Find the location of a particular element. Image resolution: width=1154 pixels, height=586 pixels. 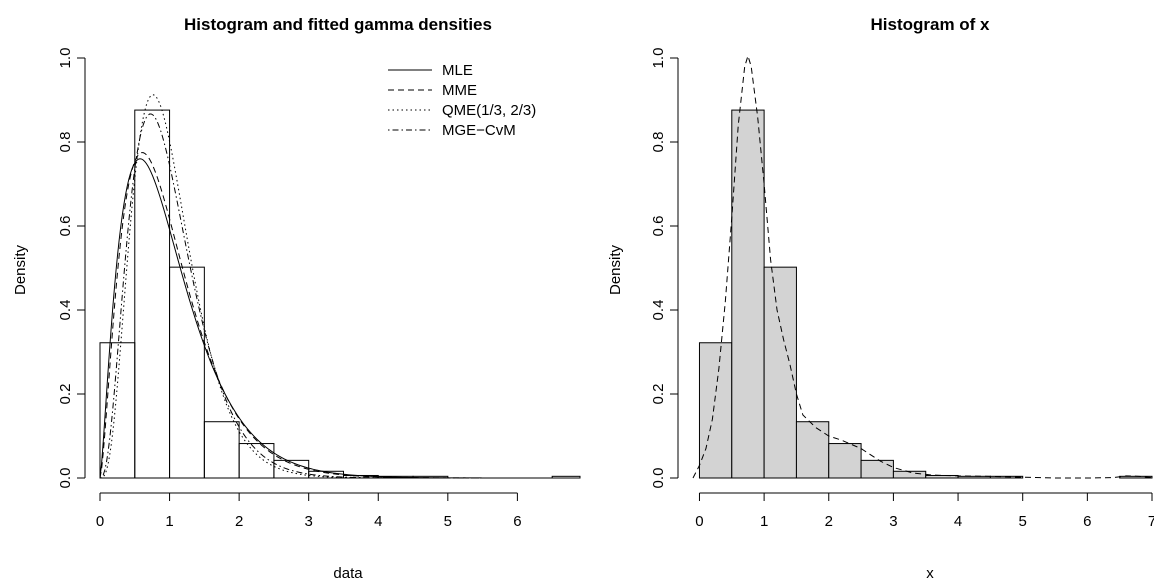

legend-label: MME is located at coordinates (459, 90).